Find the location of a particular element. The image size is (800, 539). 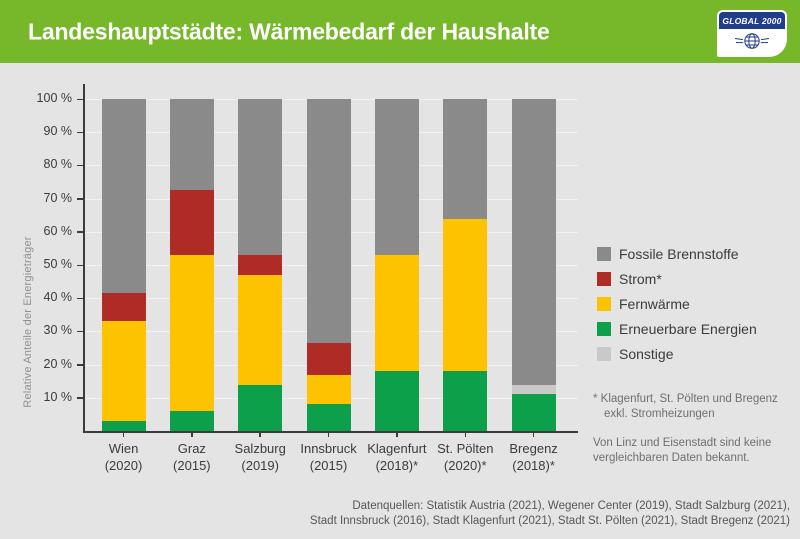

bar-graz-fossile-brennstoffe is located at coordinates (191, 145).